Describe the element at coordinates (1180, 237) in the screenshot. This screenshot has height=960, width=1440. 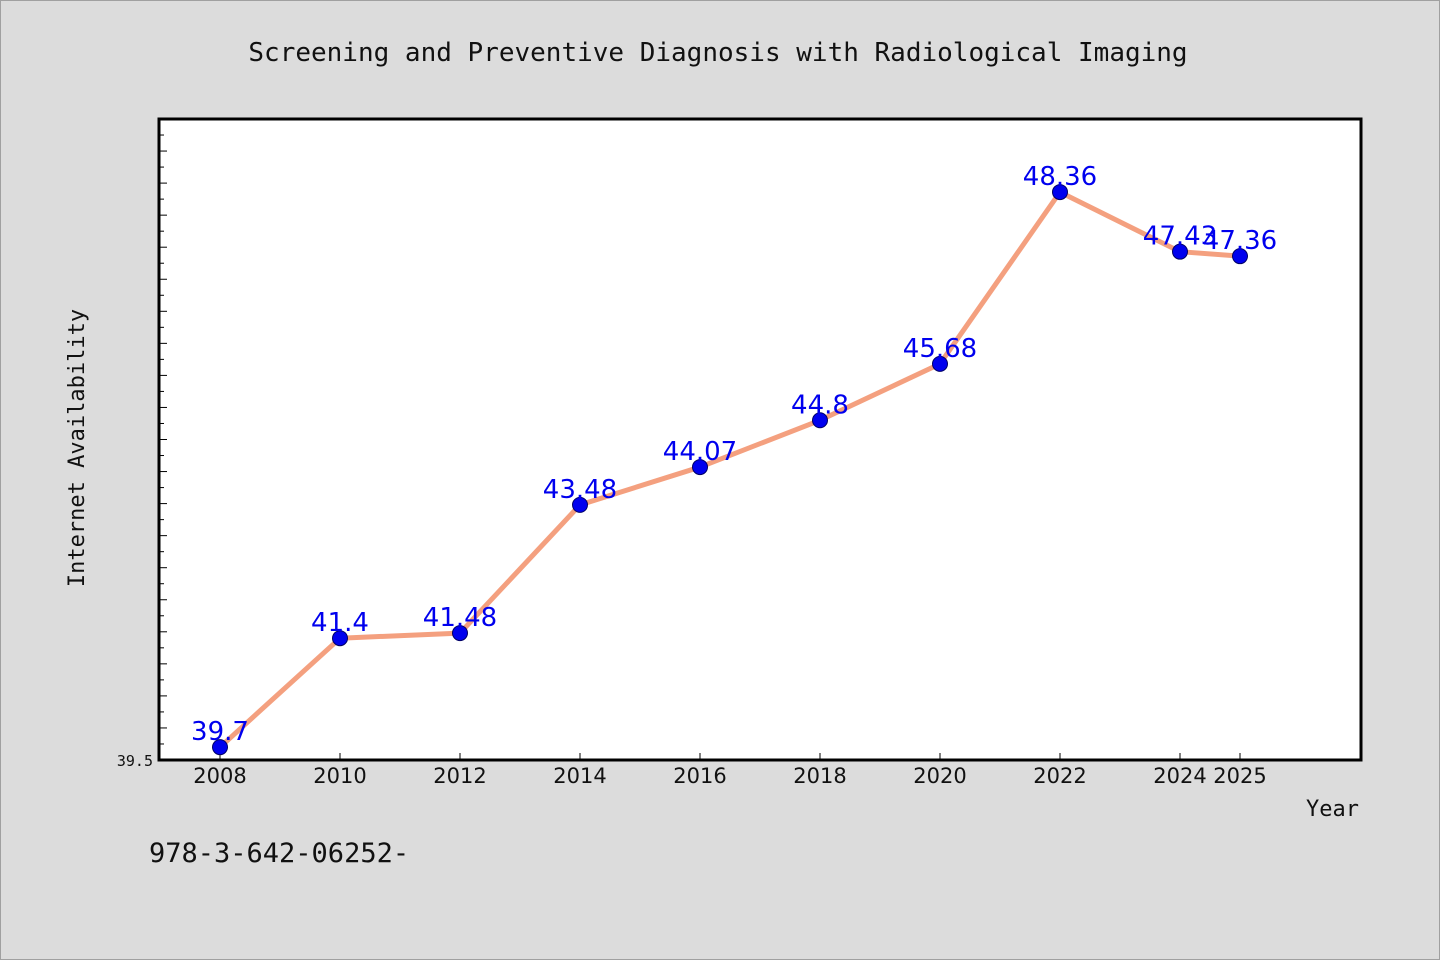
I see `data-label: 47.43` at that location.